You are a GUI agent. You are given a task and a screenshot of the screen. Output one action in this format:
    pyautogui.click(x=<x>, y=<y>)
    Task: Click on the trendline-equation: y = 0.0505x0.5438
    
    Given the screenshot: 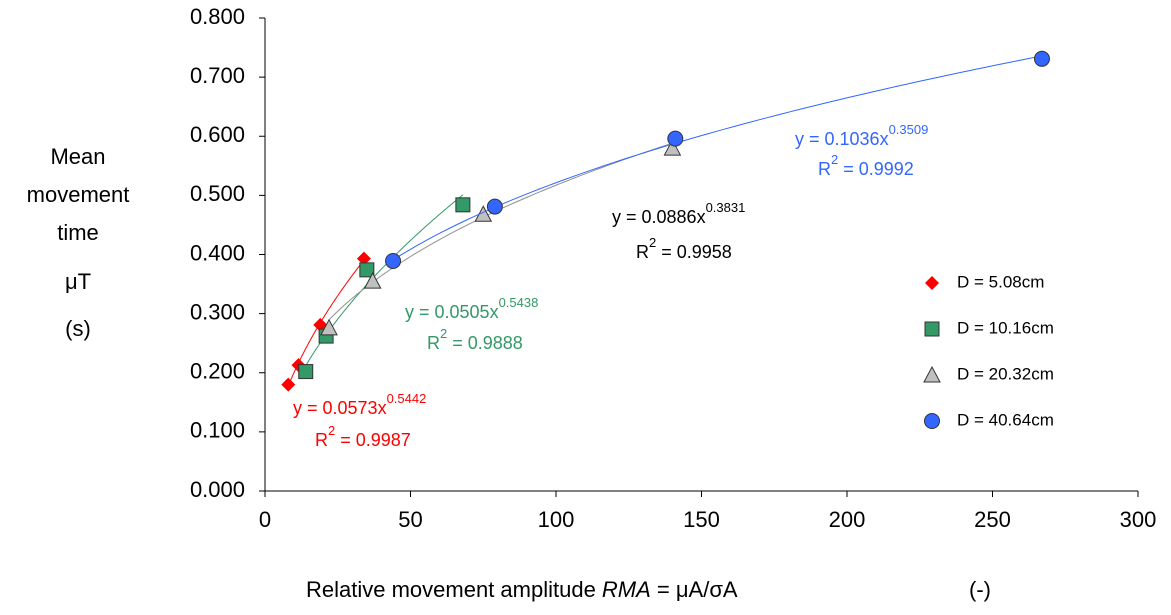 What is the action you would take?
    pyautogui.click(x=471, y=308)
    